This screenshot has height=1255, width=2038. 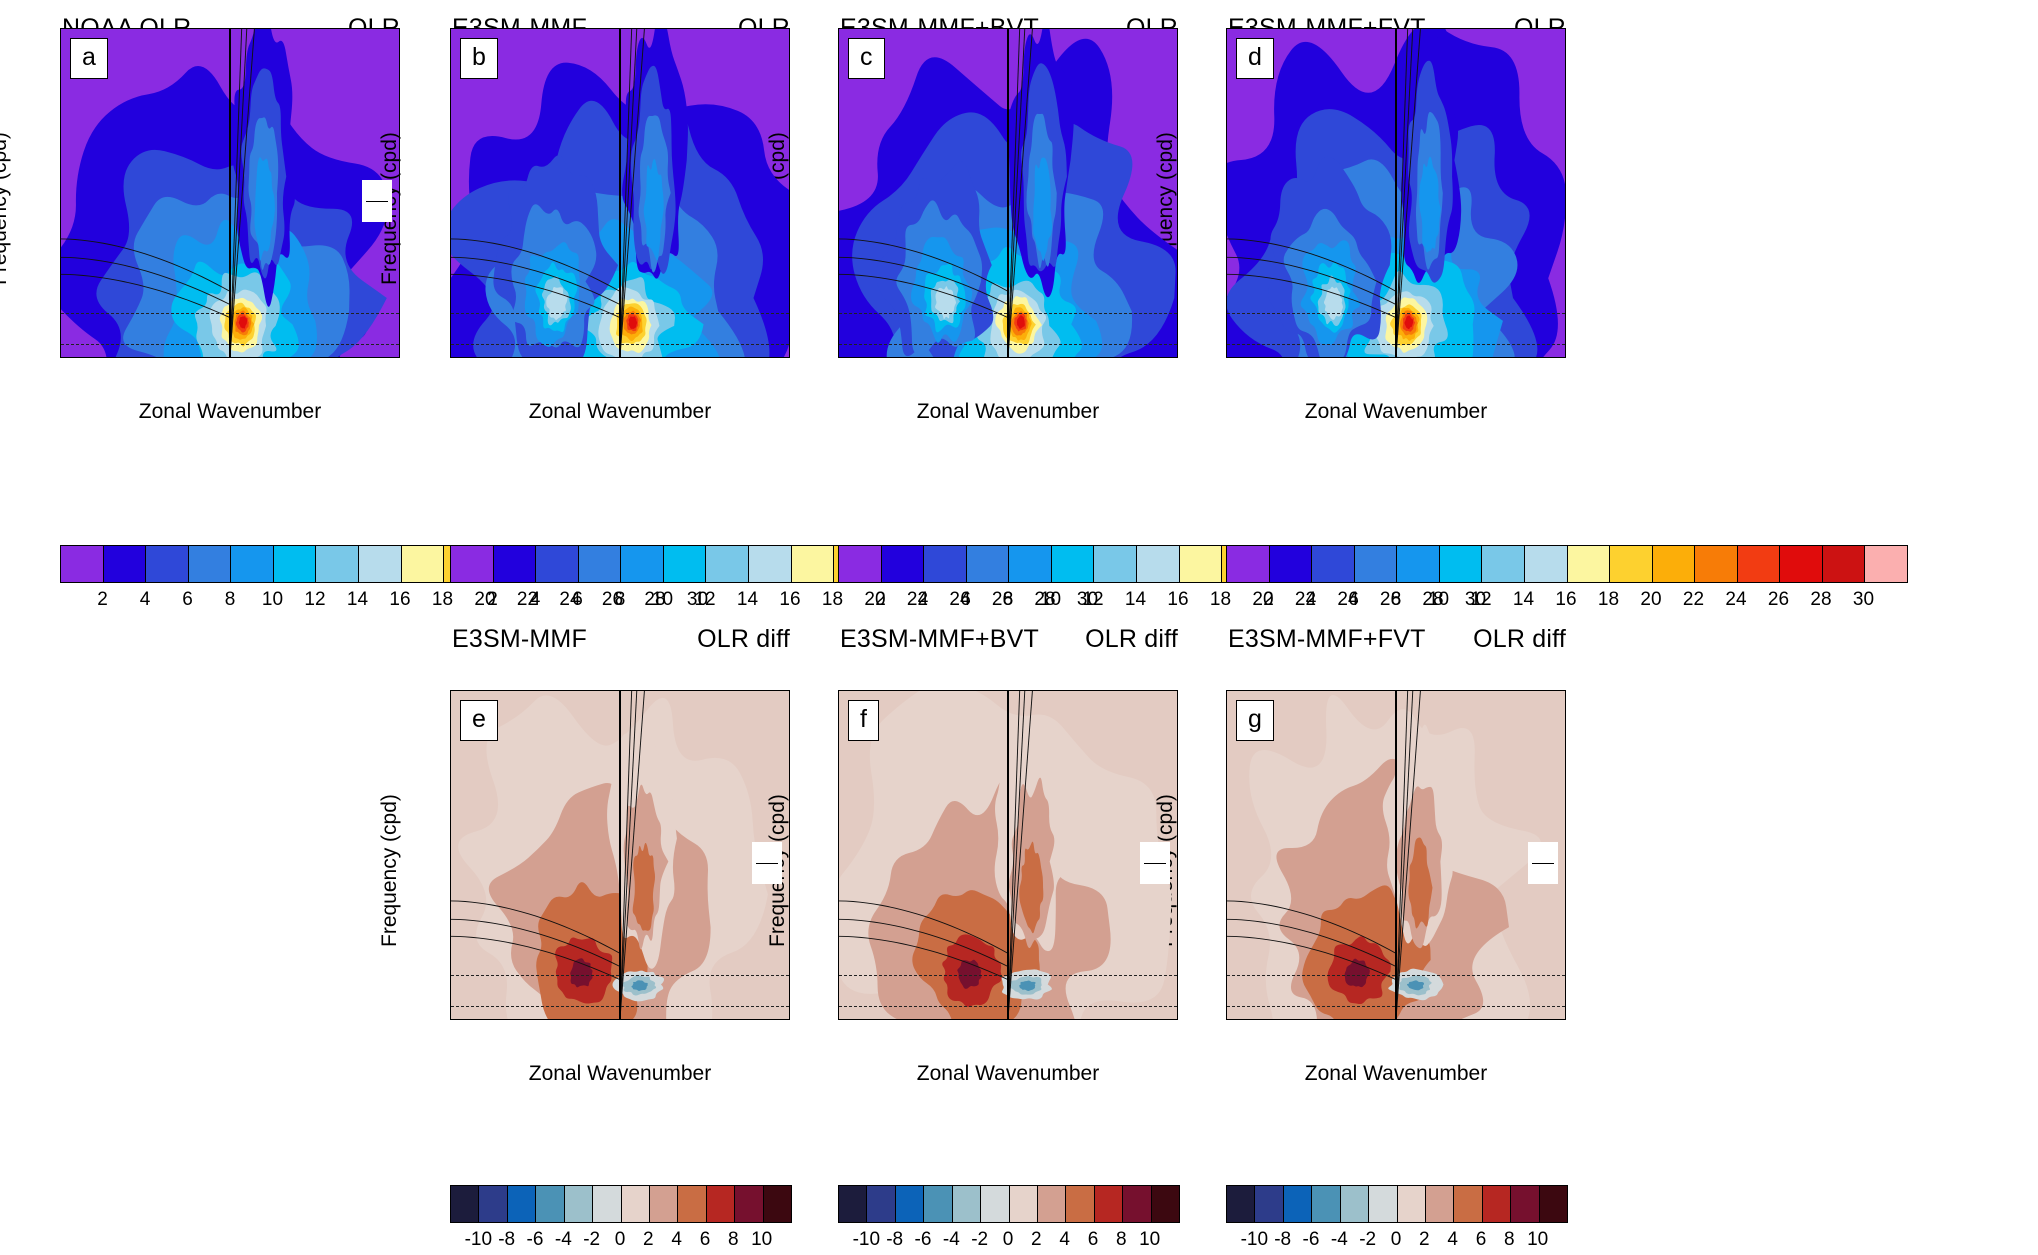 What do you see at coordinates (1608, 599) in the screenshot?
I see `colorbar-tick-label-power-3-8: 18` at bounding box center [1608, 599].